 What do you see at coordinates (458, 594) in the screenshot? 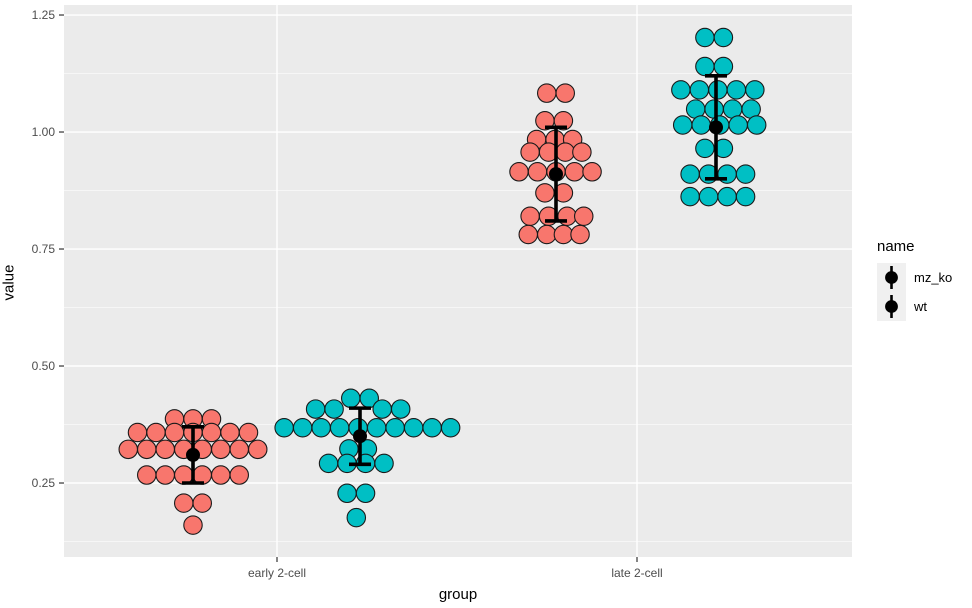
I see `x-axis-title: group` at bounding box center [458, 594].